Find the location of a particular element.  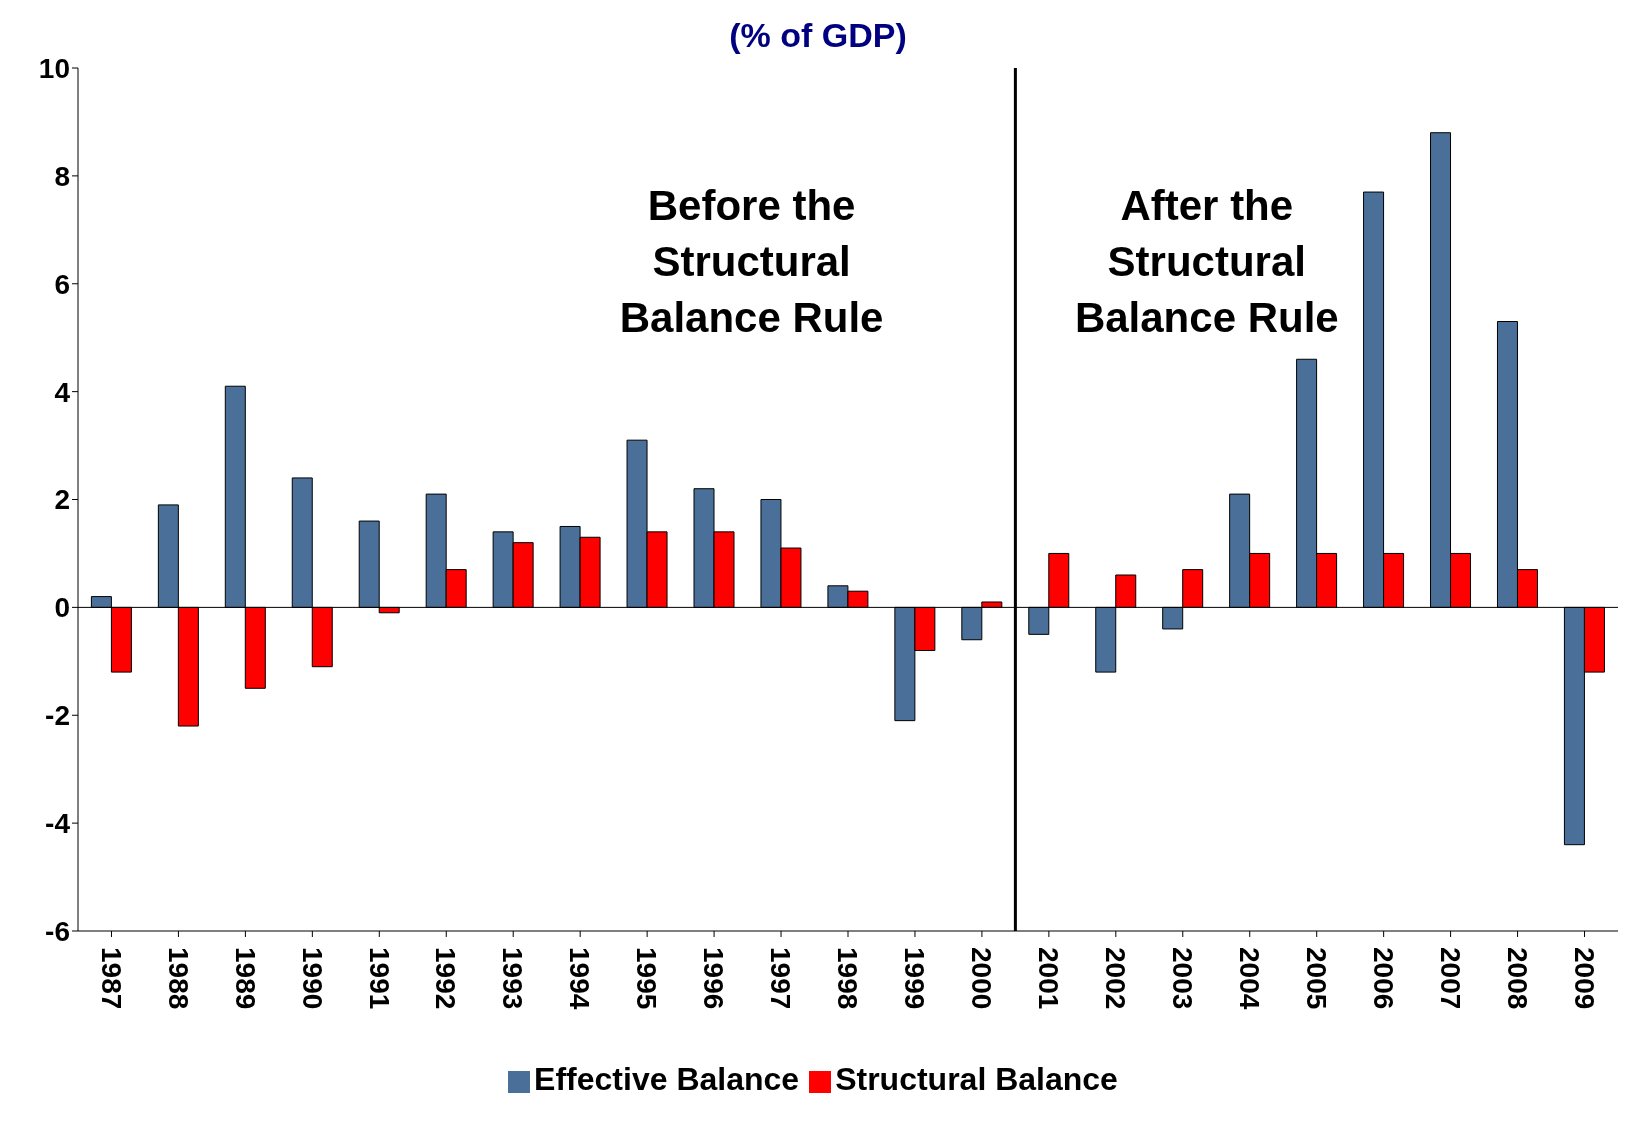

legend-label: Structural Balance is located at coordinates (976, 1079).